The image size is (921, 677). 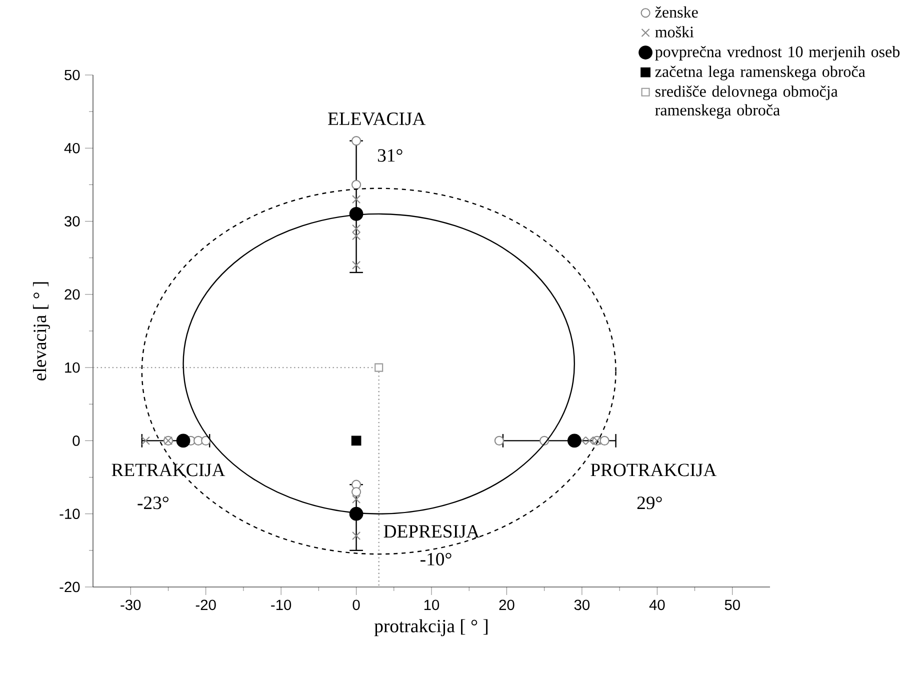 I want to click on x-tick-label: -10, so click(x=281, y=605).